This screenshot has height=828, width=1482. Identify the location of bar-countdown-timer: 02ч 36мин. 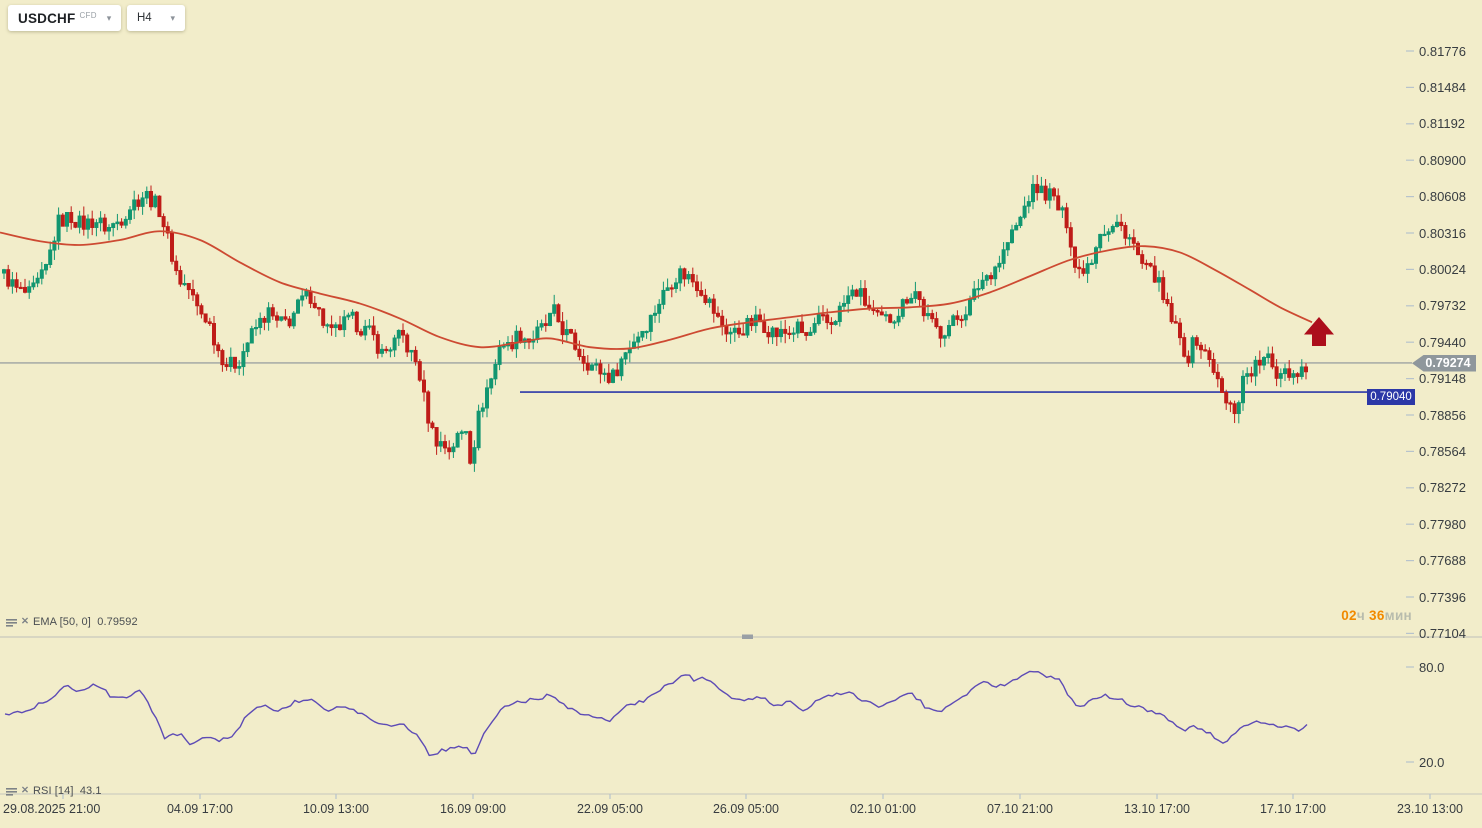
(1376, 615).